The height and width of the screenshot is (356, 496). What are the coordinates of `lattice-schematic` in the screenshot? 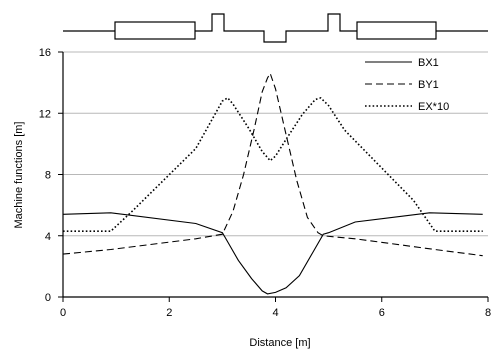 It's located at (275, 28).